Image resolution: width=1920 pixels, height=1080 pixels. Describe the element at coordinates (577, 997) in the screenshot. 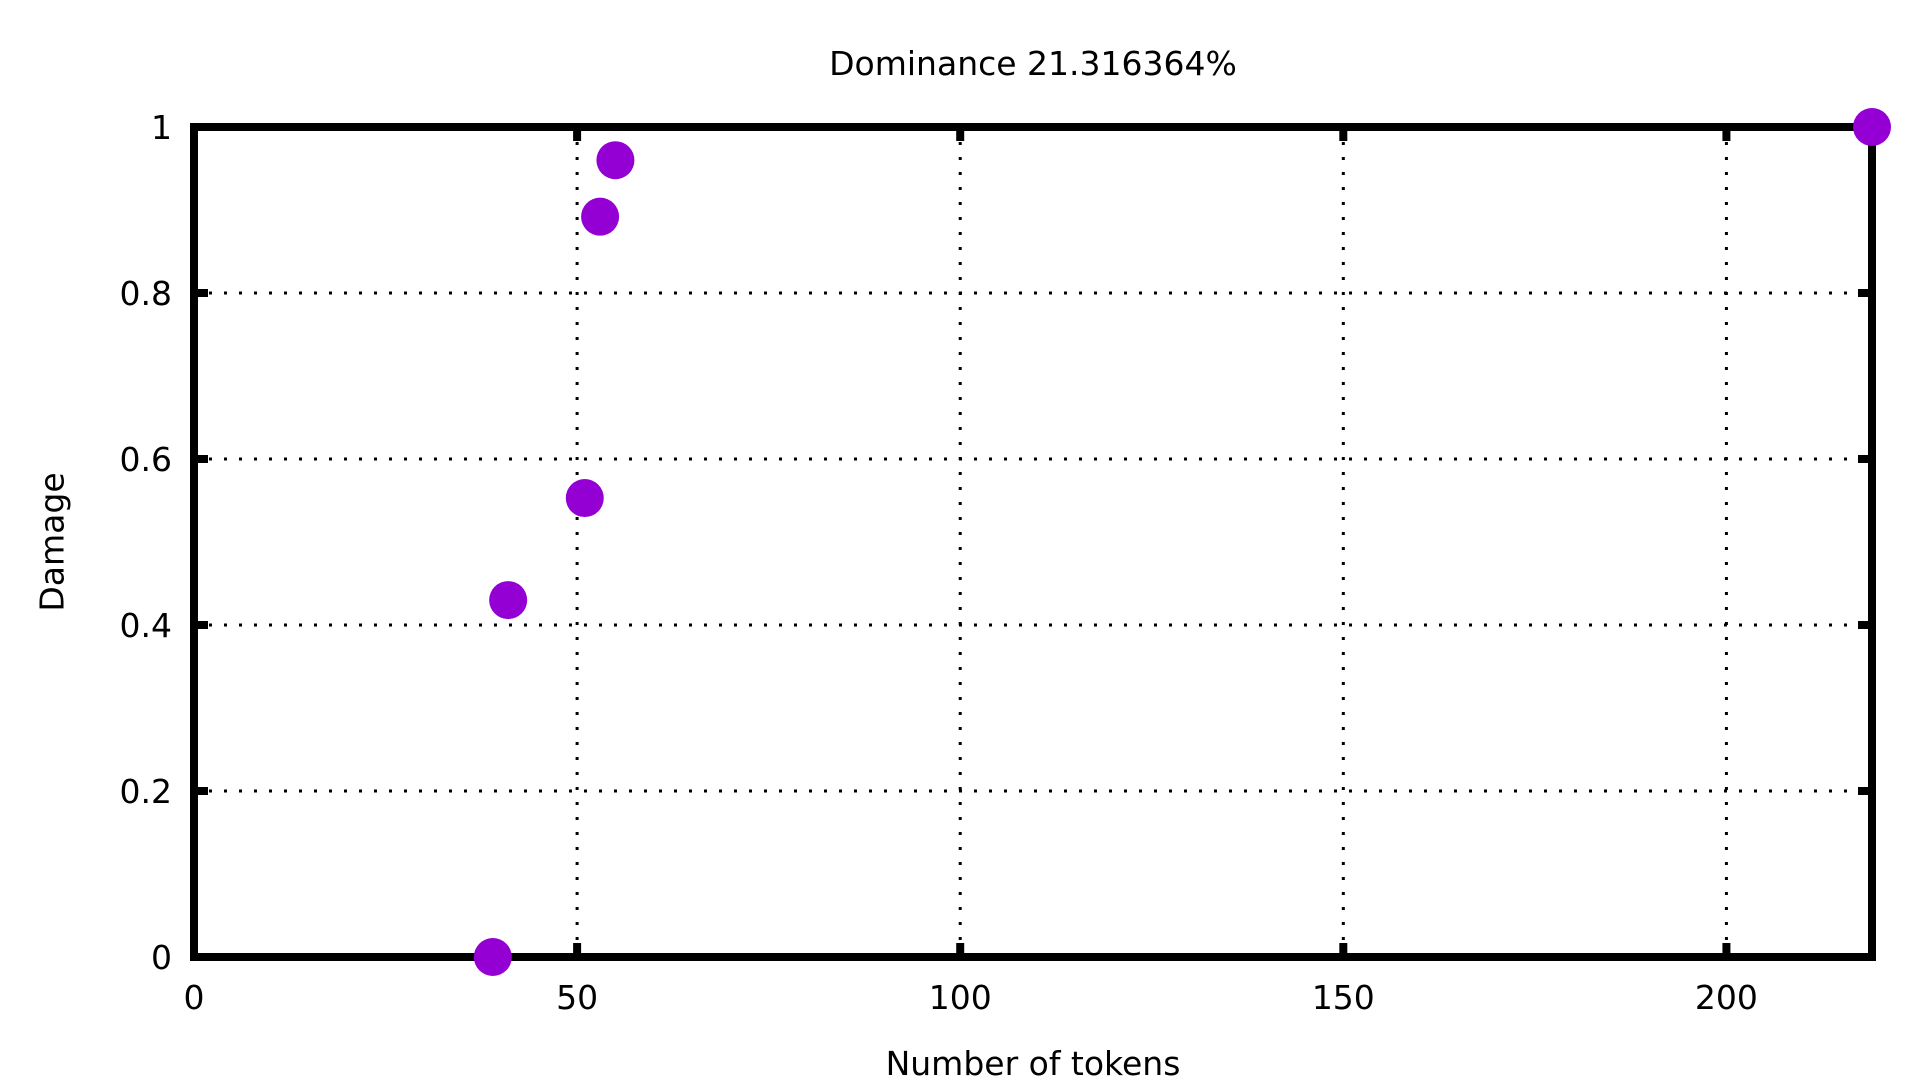

I see `x-tick-label: 50` at that location.